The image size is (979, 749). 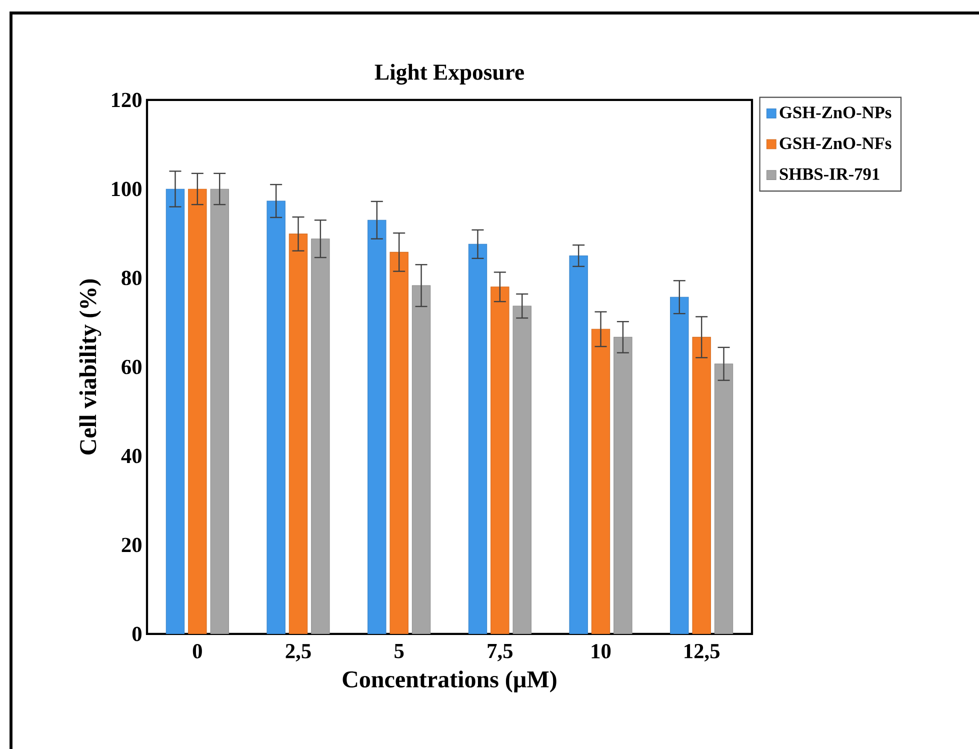 What do you see at coordinates (132, 545) in the screenshot?
I see `y-tick-label: 20` at bounding box center [132, 545].